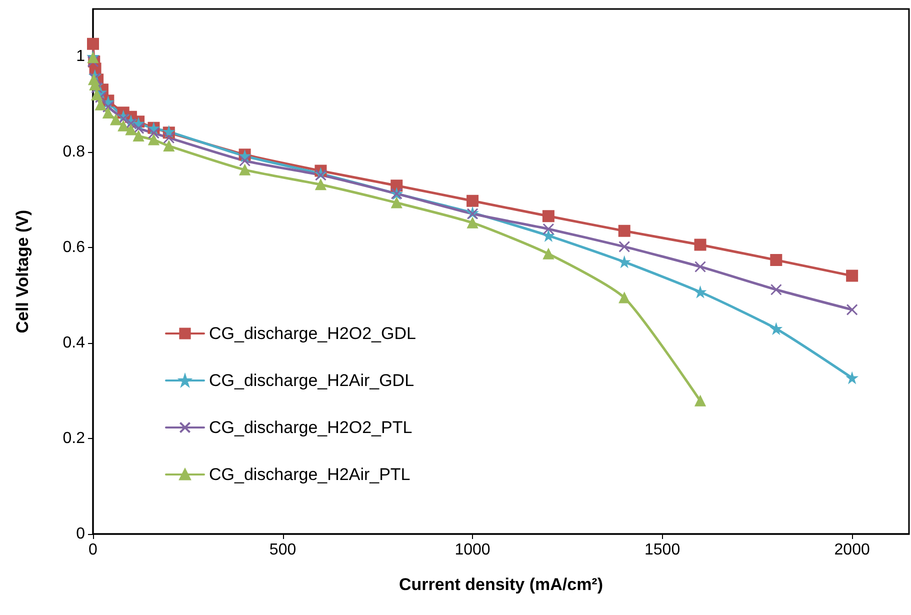 The width and height of the screenshot is (911, 615). Describe the element at coordinates (309, 474) in the screenshot. I see `legend-label: CG_discharge_H2Air_PTL` at that location.